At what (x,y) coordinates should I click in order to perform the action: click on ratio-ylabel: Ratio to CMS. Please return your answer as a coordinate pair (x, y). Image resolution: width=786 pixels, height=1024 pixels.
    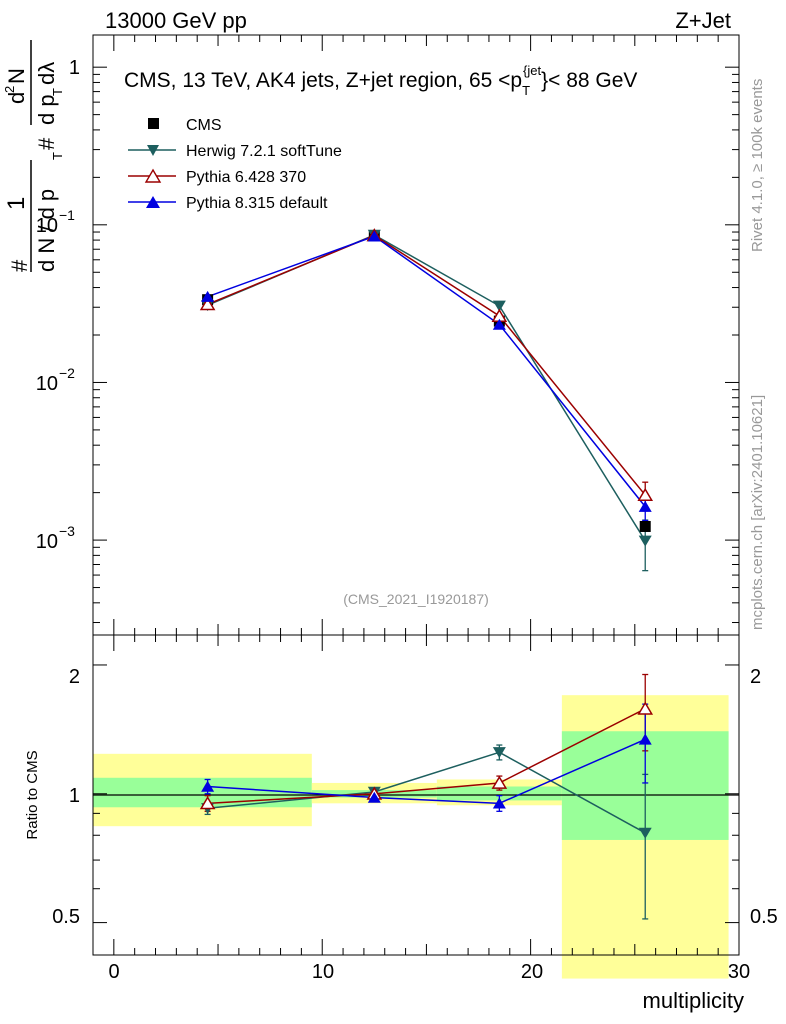
    Looking at the image, I should click on (32, 794).